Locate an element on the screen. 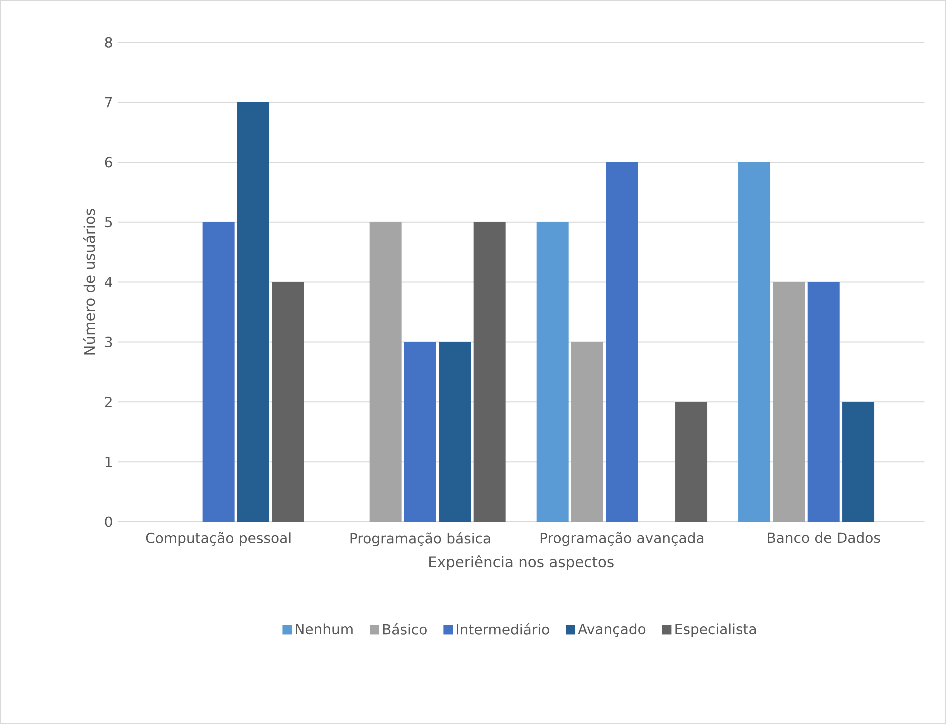 The image size is (946, 724). x-tick-label: Programação avançada is located at coordinates (622, 539).